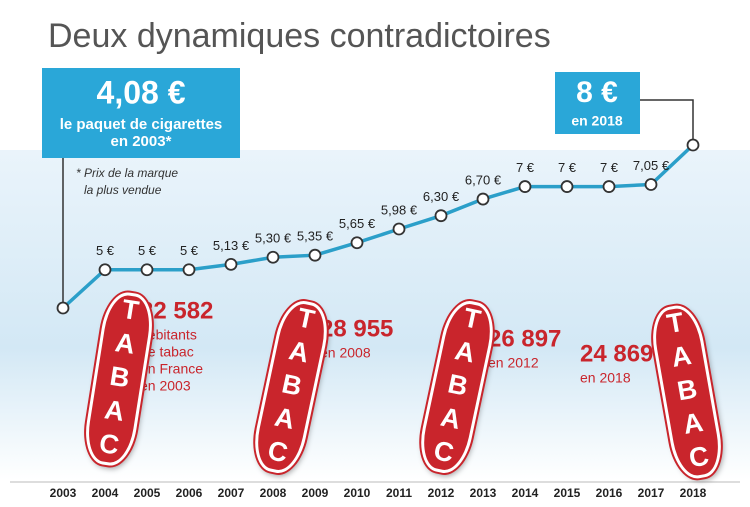 The height and width of the screenshot is (507, 750). What do you see at coordinates (524, 338) in the screenshot?
I see `shop-count: 26 897` at bounding box center [524, 338].